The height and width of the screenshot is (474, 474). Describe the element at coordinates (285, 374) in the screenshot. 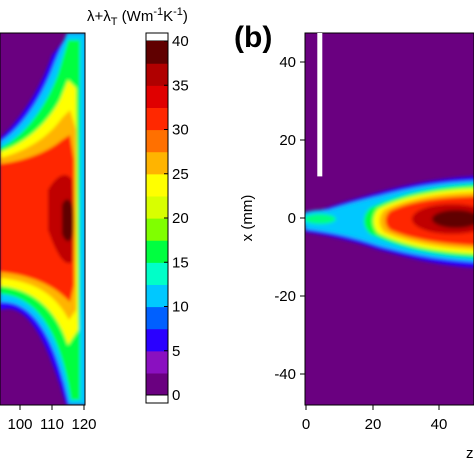

I see `panel-b-y-tick-label: -40` at that location.